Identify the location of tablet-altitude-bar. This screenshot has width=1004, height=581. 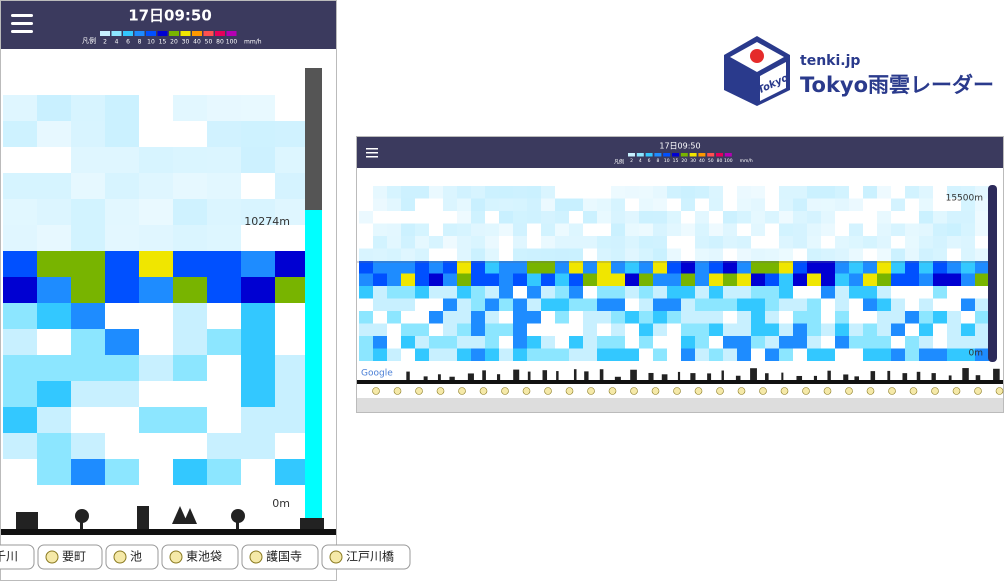
(992, 273).